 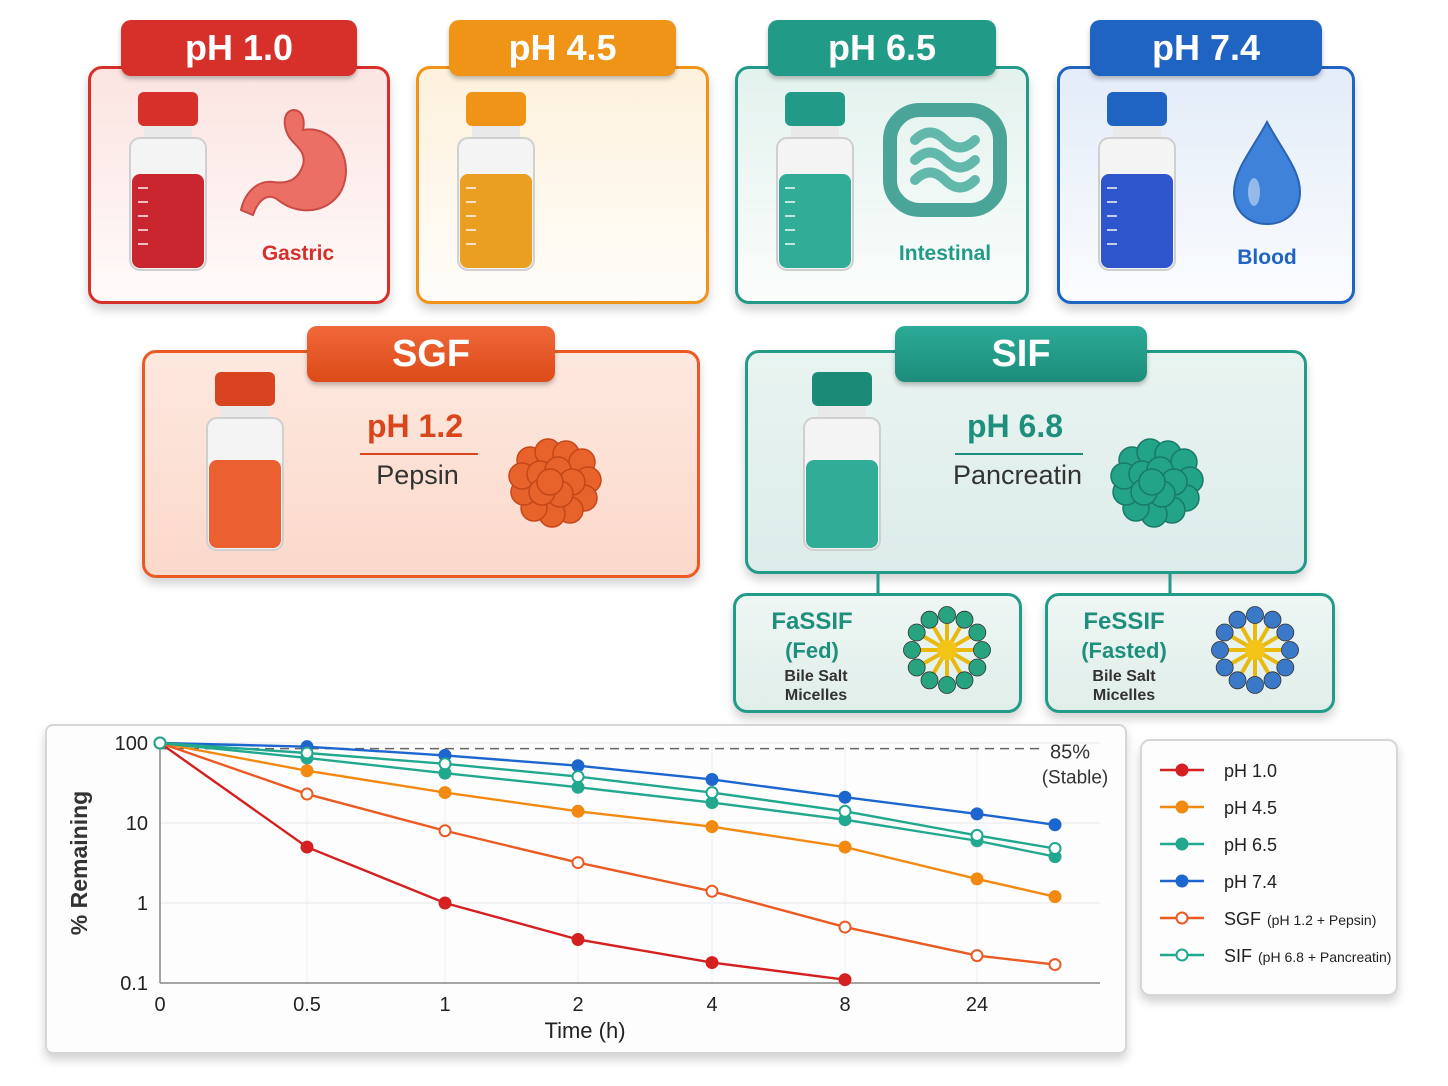 What do you see at coordinates (1075, 778) in the screenshot?
I see `reference-label-note: (Stable)` at bounding box center [1075, 778].